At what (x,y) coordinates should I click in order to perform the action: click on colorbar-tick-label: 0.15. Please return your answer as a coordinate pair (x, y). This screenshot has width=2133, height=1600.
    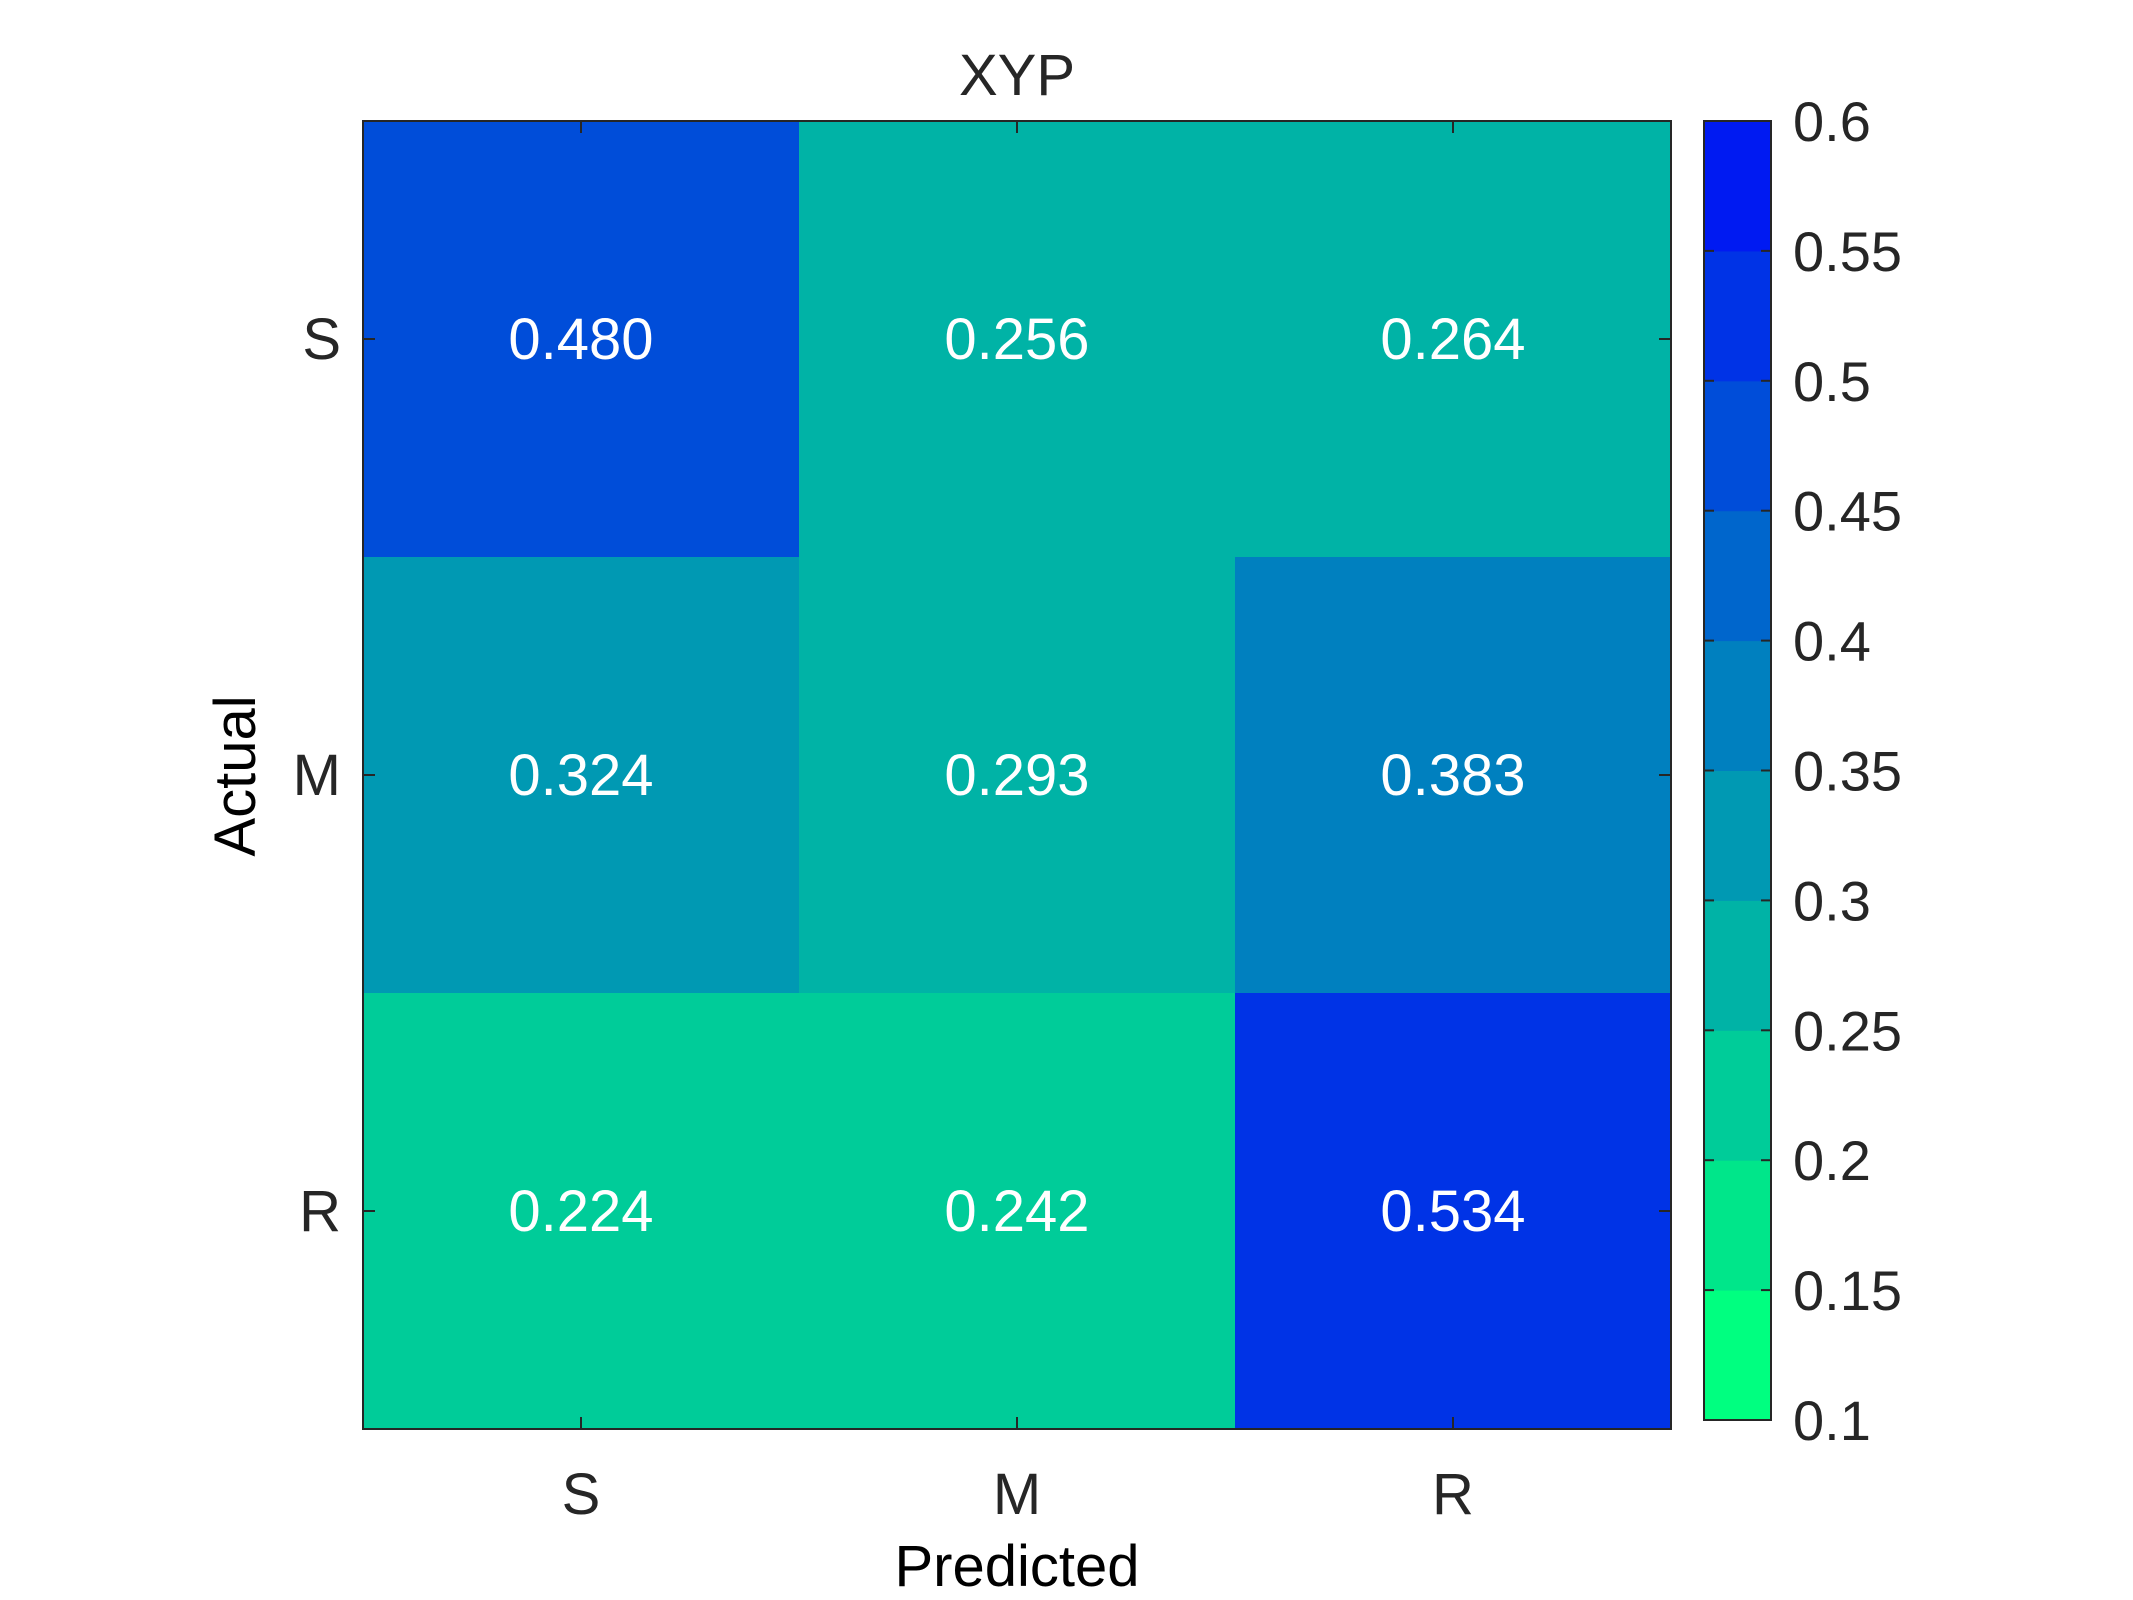
    Looking at the image, I should click on (1847, 1290).